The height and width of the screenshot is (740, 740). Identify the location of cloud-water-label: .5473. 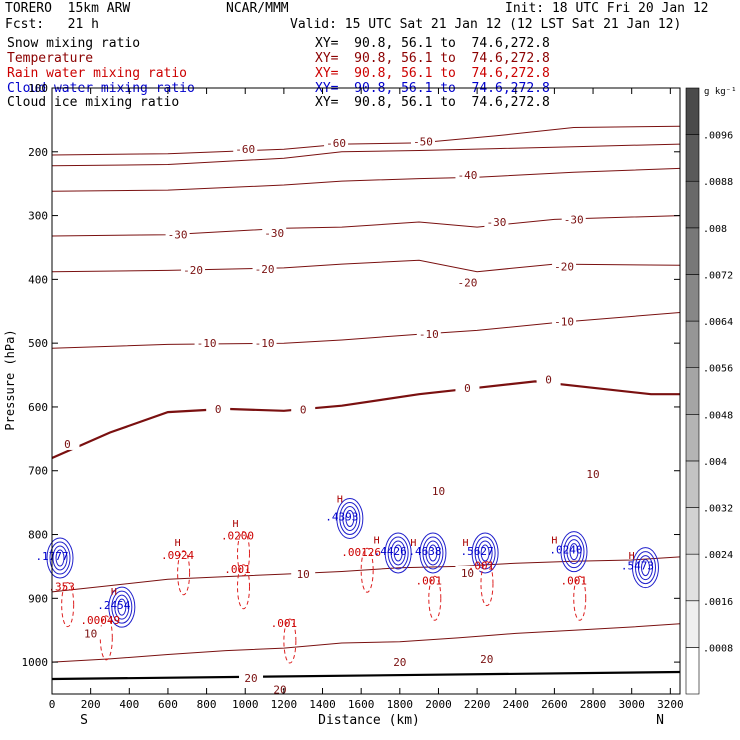
(637, 566).